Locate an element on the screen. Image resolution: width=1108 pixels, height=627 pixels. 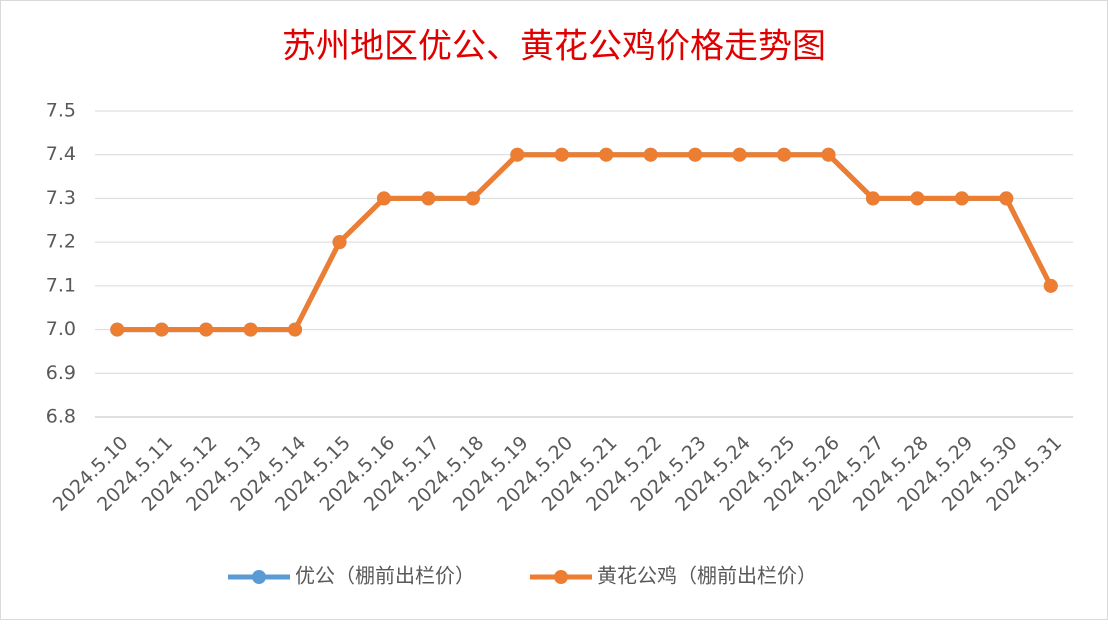
y-tick-label: 7.5 is located at coordinates (61, 111).